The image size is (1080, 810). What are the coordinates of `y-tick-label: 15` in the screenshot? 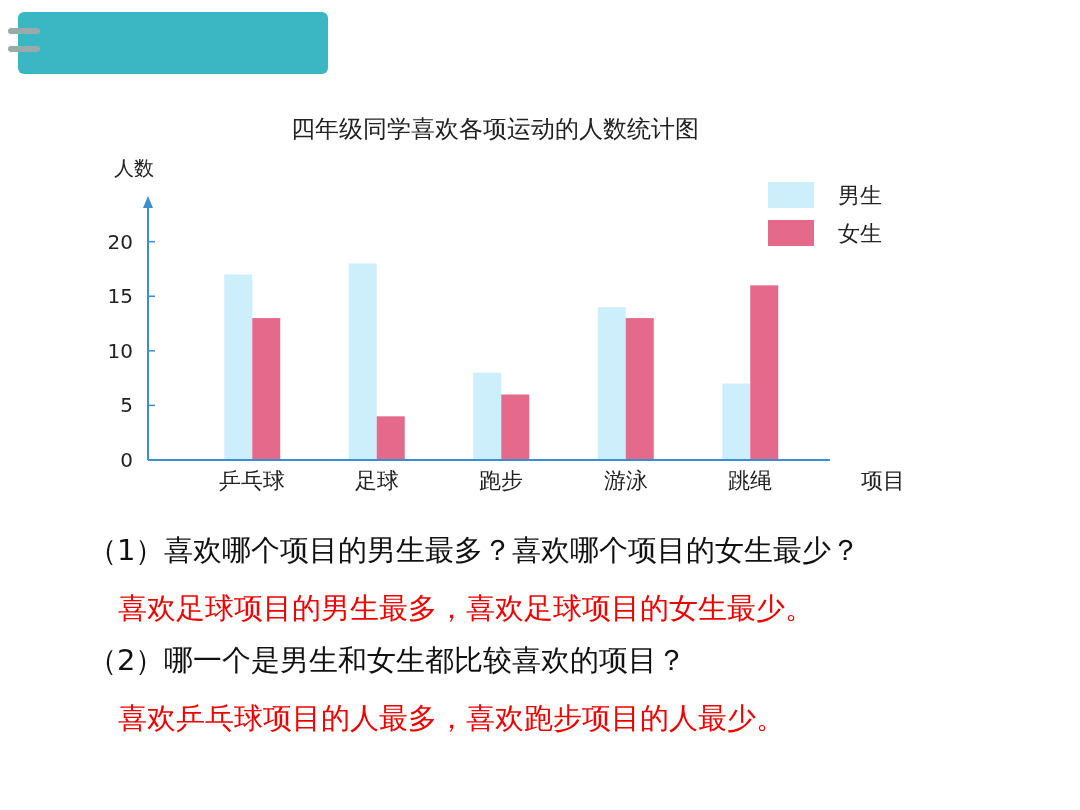 It's located at (120, 296).